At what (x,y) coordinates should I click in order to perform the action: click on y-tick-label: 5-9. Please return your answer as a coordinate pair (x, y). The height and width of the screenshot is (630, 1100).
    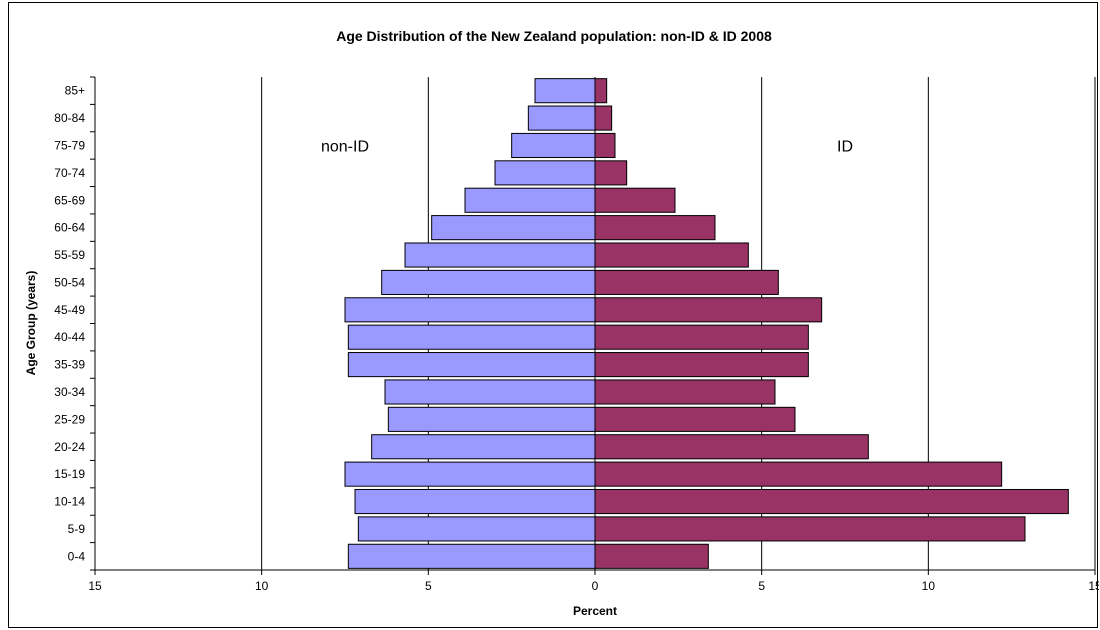
    Looking at the image, I should click on (77, 529).